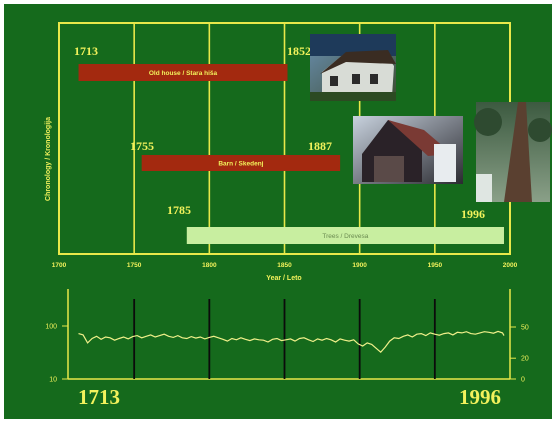 The height and width of the screenshot is (424, 556). What do you see at coordinates (51, 327) in the screenshot?
I see `bottom-left-tick-label: 100` at bounding box center [51, 327].